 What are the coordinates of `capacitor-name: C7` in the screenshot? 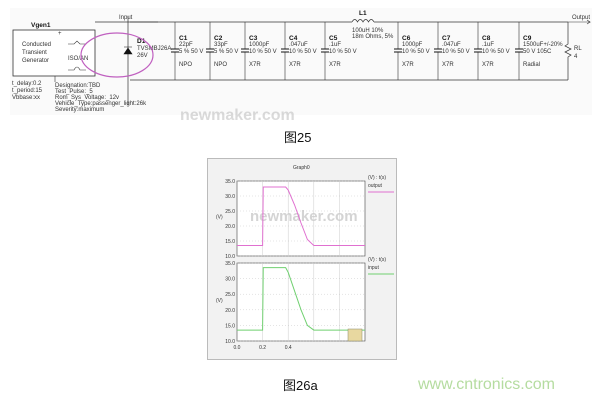 It's located at (446, 38).